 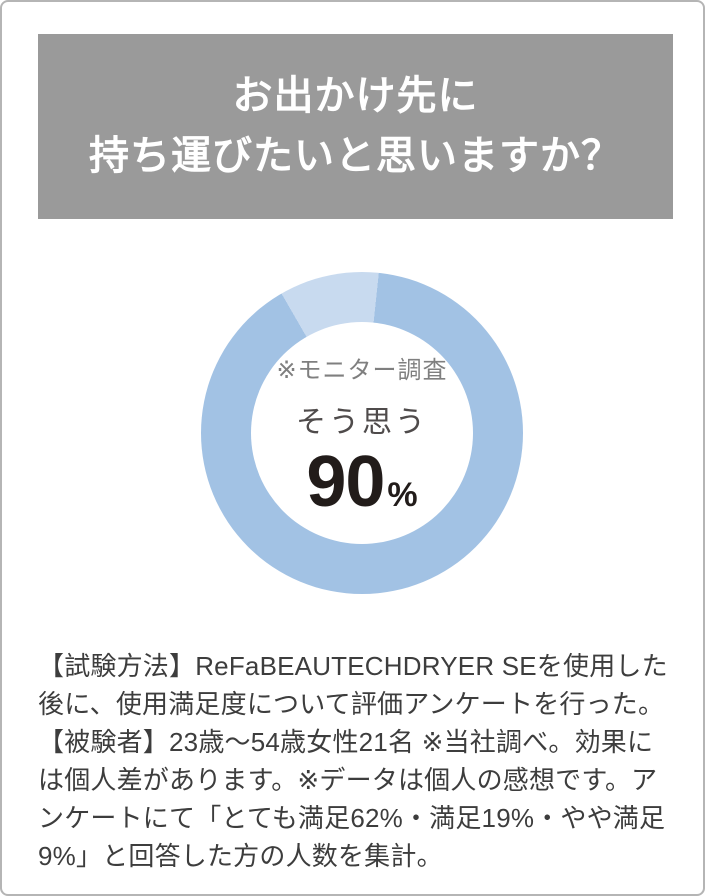 I want to click on answer-label: そう思う, so click(x=362, y=422).